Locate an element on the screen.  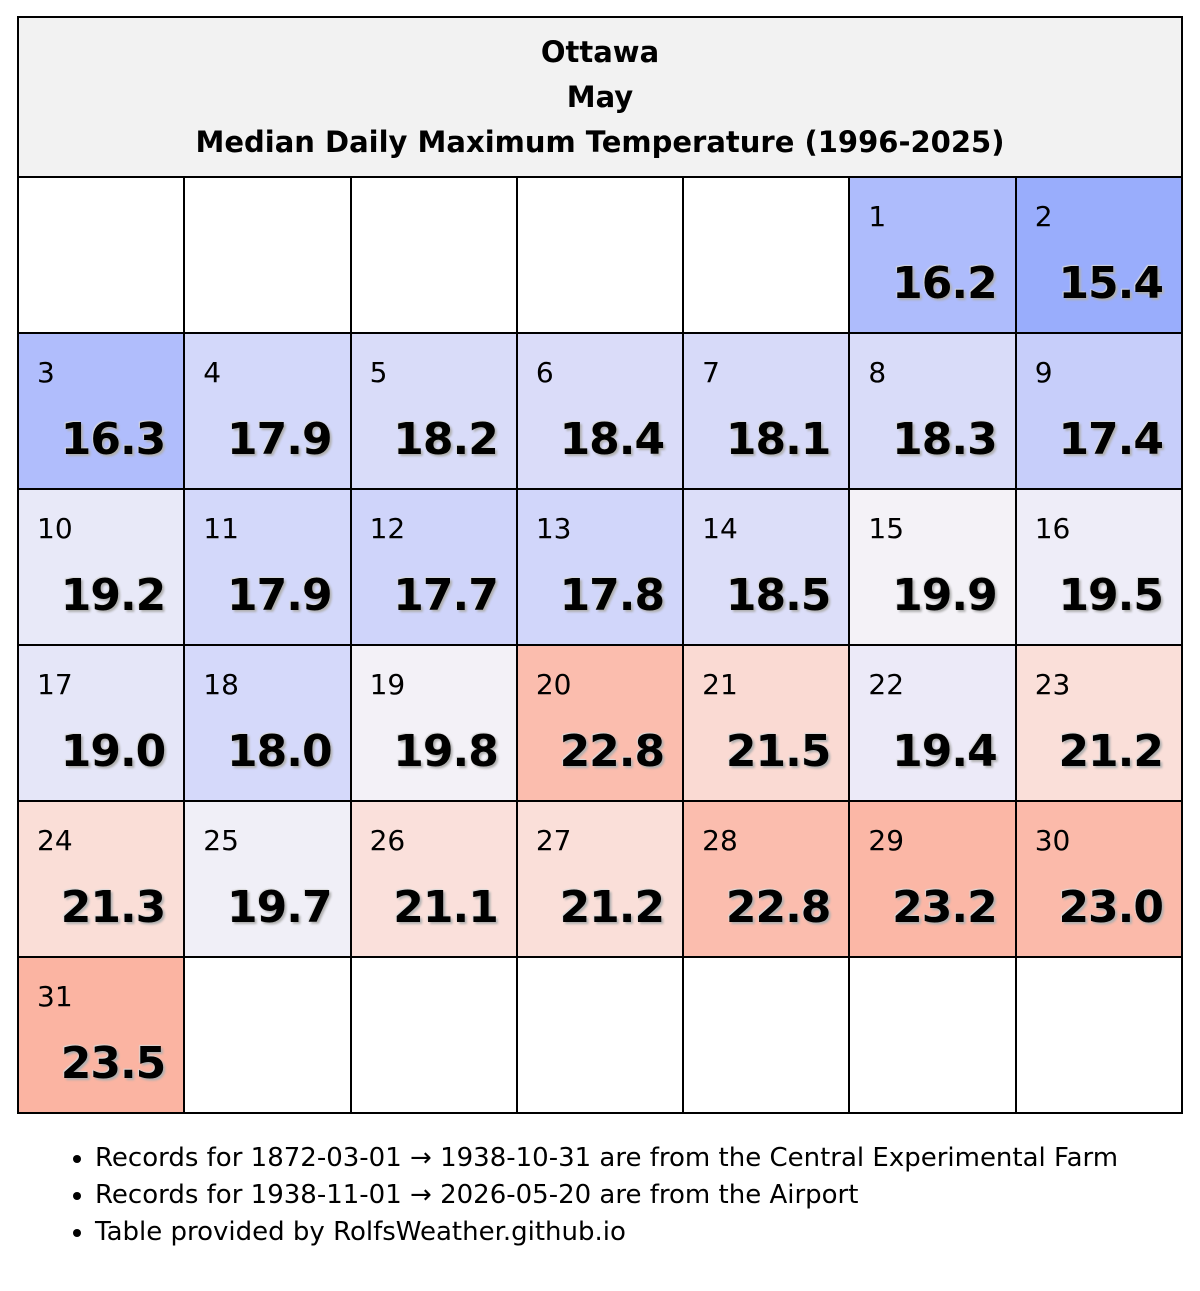
day-number: 9 is located at coordinates (1043, 372).